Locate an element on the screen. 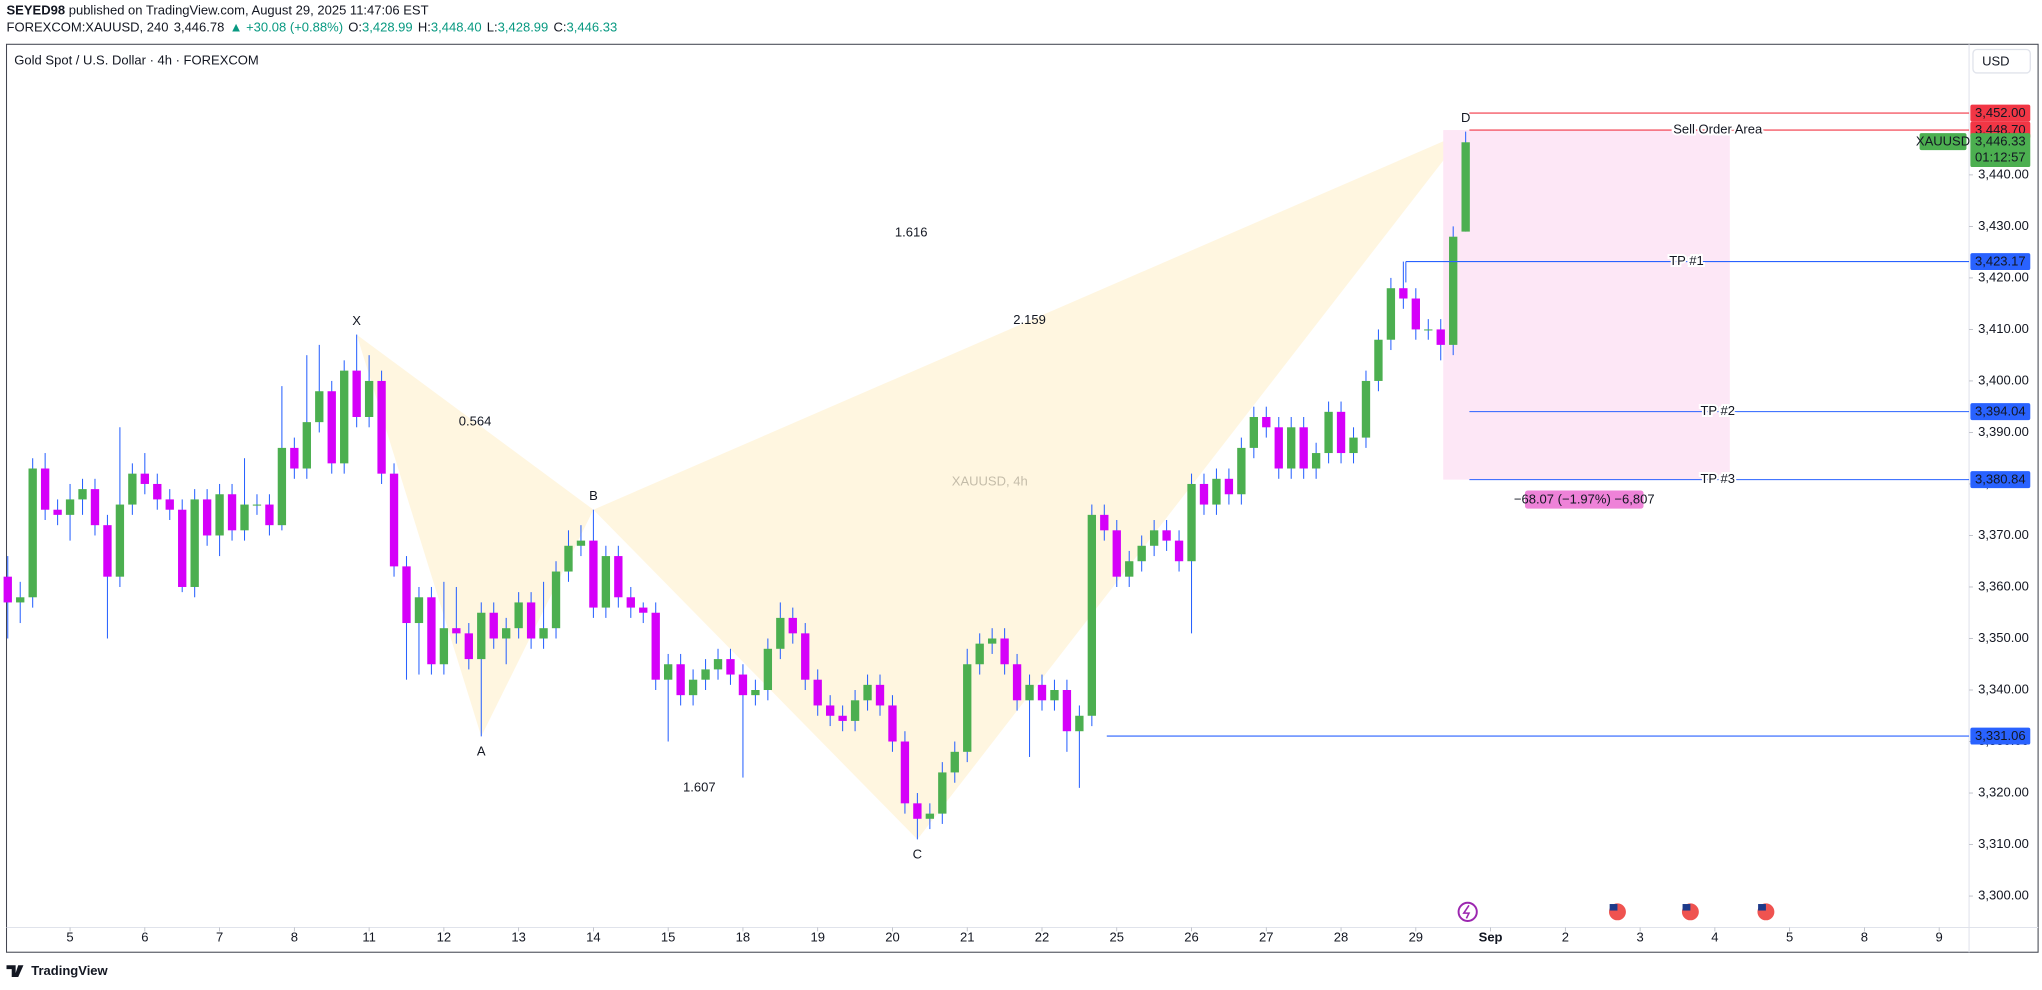 Image resolution: width=2042 pixels, height=990 pixels. currency-label: USD is located at coordinates (1995, 60).